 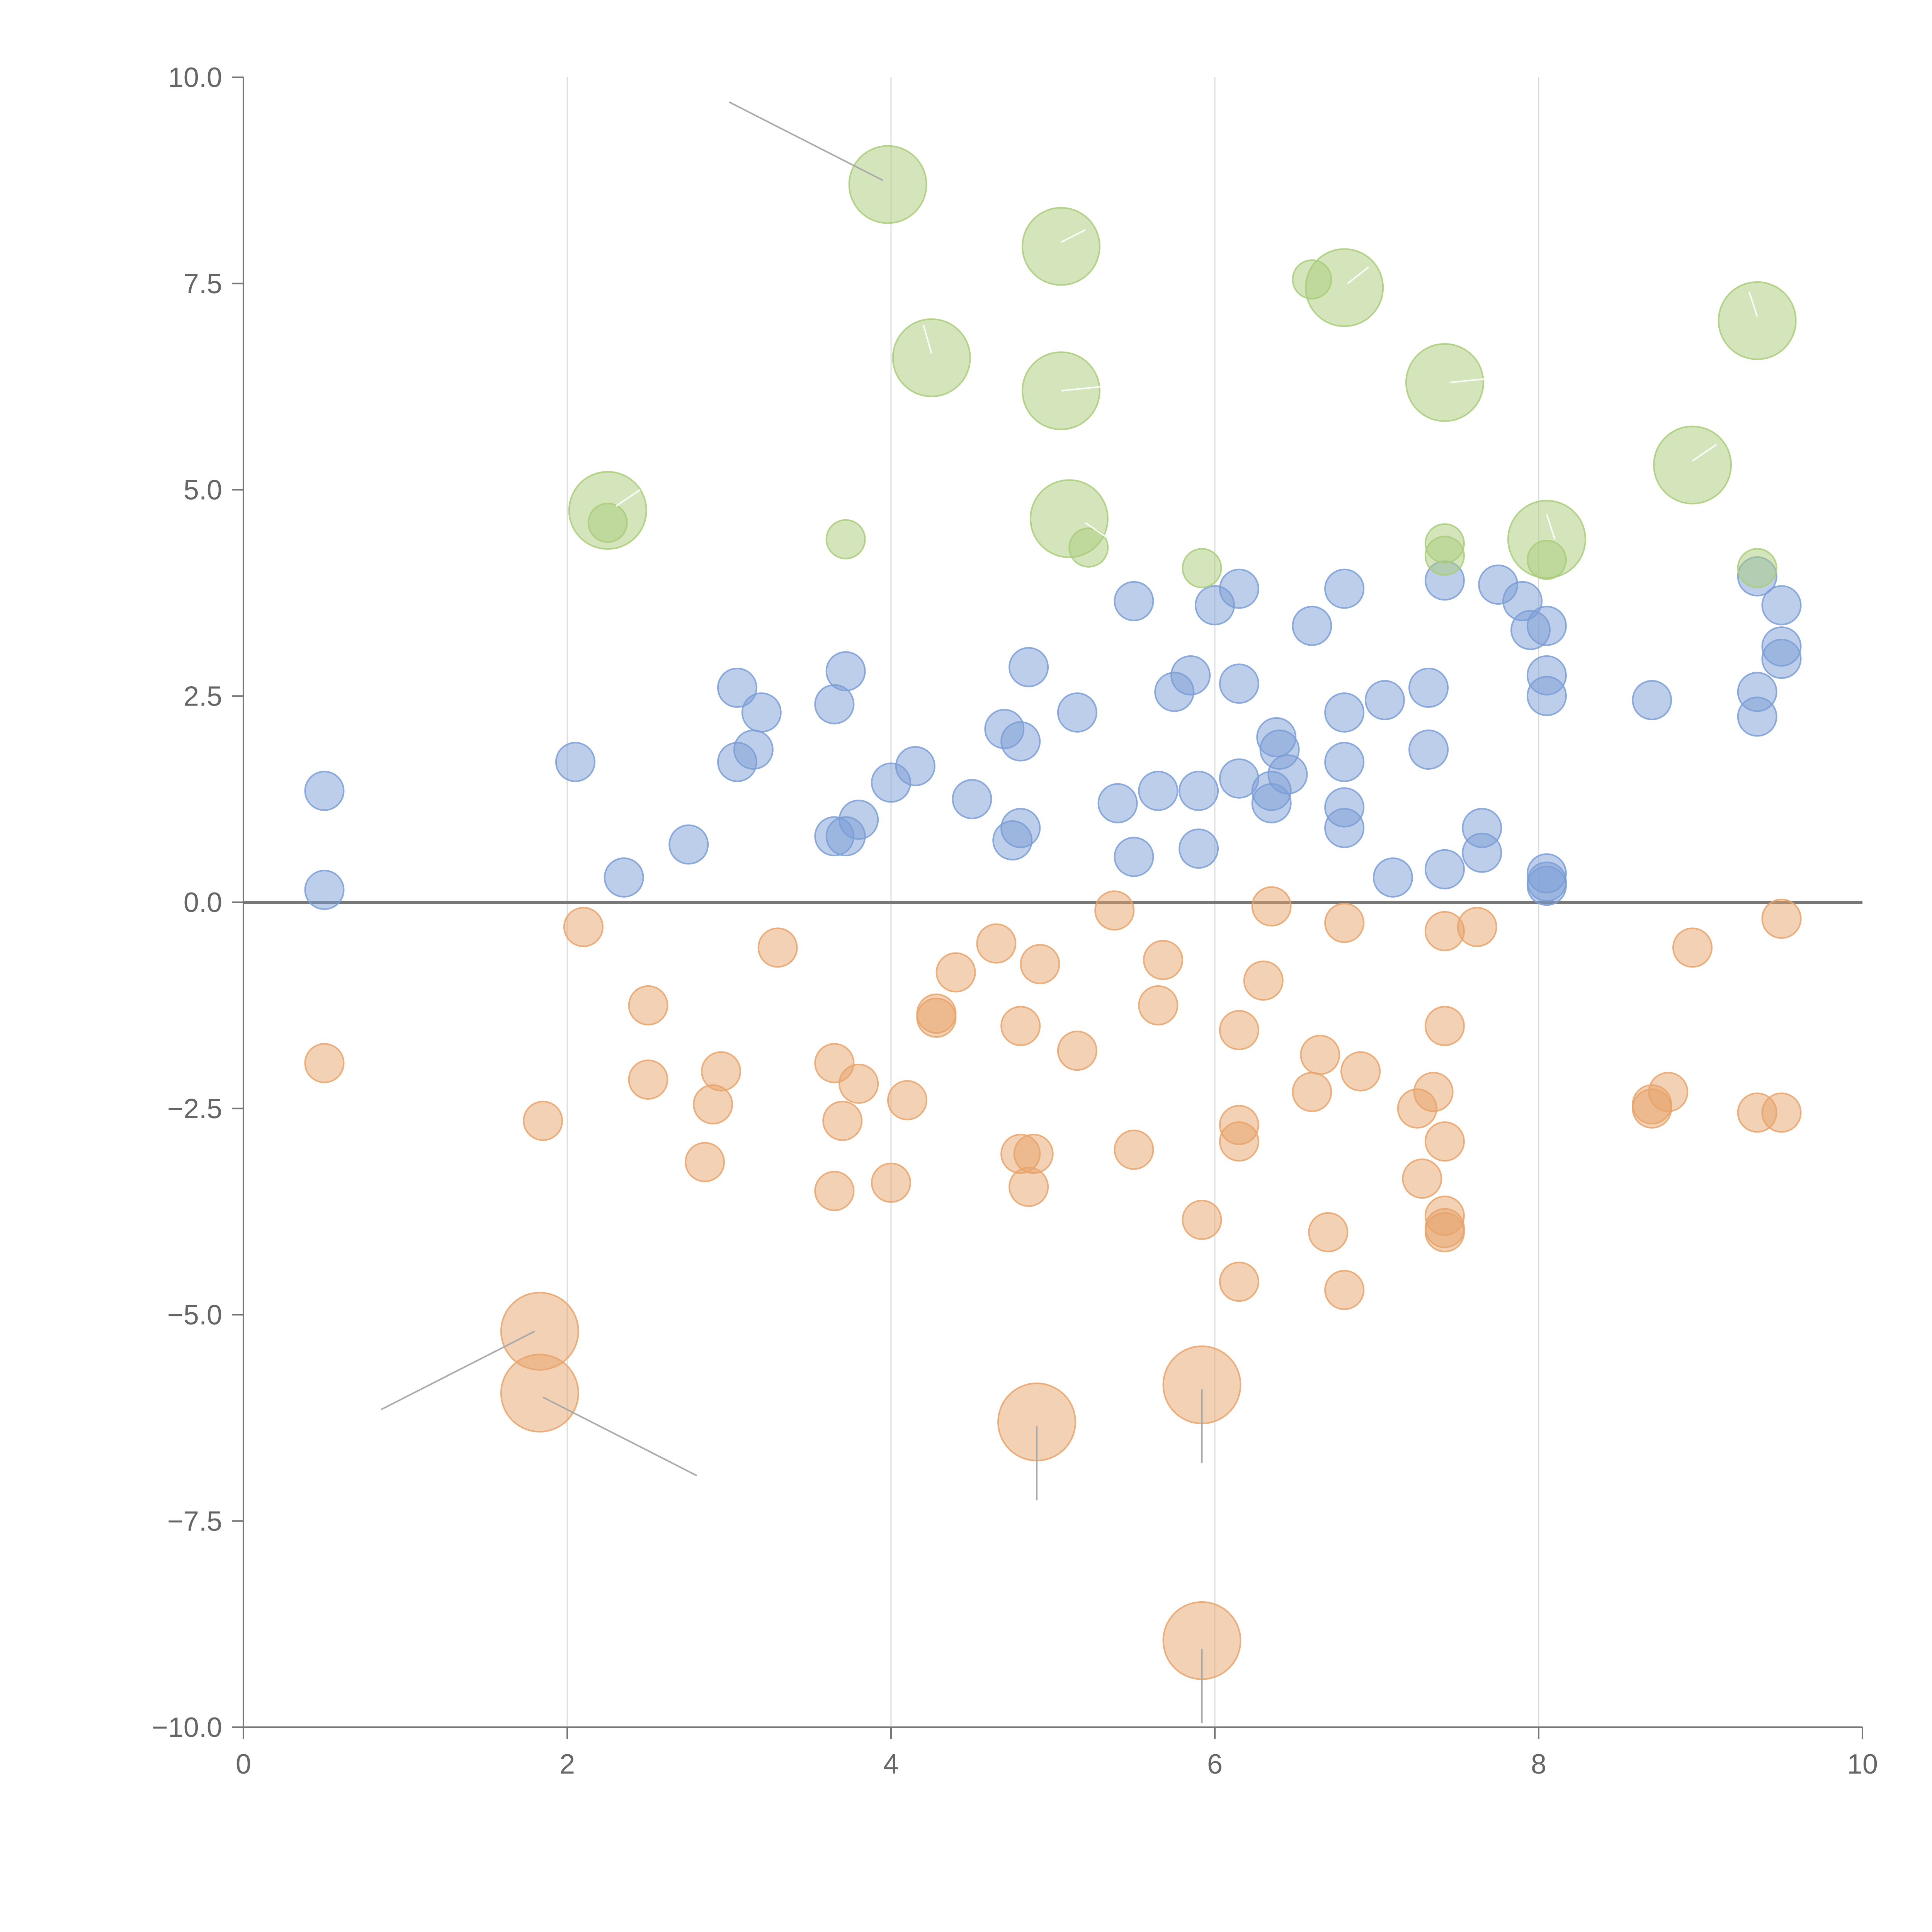 I want to click on y-tick-label: 5.0, so click(x=203, y=491).